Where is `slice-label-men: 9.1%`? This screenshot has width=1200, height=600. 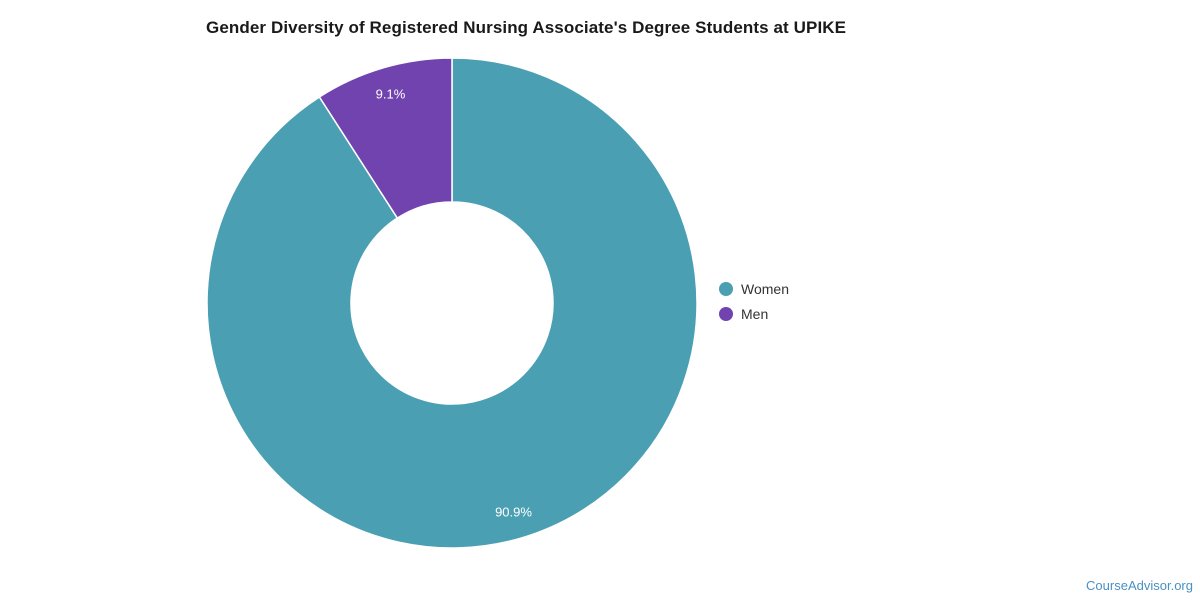 slice-label-men: 9.1% is located at coordinates (391, 93).